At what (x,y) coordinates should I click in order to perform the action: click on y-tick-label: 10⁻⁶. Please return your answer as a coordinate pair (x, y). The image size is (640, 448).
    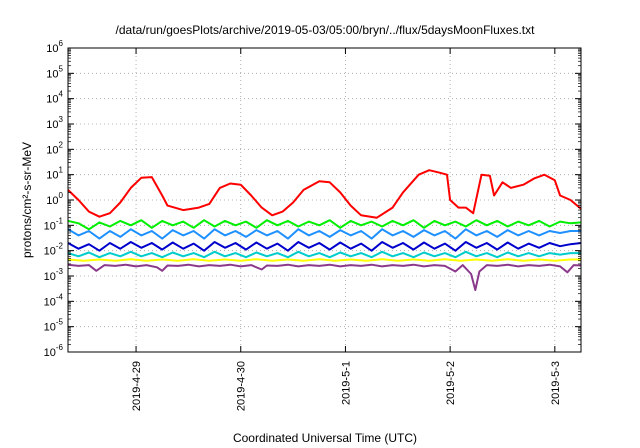
    Looking at the image, I should click on (54, 351).